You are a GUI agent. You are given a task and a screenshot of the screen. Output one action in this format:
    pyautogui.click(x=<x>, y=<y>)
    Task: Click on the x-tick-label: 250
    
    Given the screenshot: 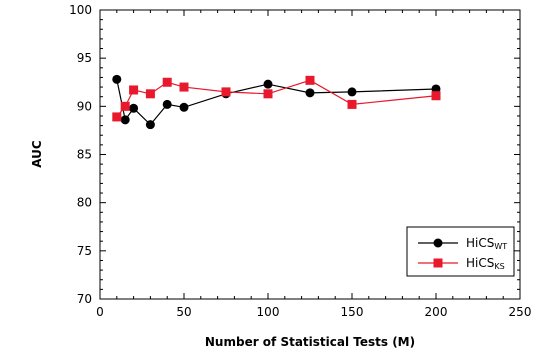 What is the action you would take?
    pyautogui.click(x=520, y=312)
    